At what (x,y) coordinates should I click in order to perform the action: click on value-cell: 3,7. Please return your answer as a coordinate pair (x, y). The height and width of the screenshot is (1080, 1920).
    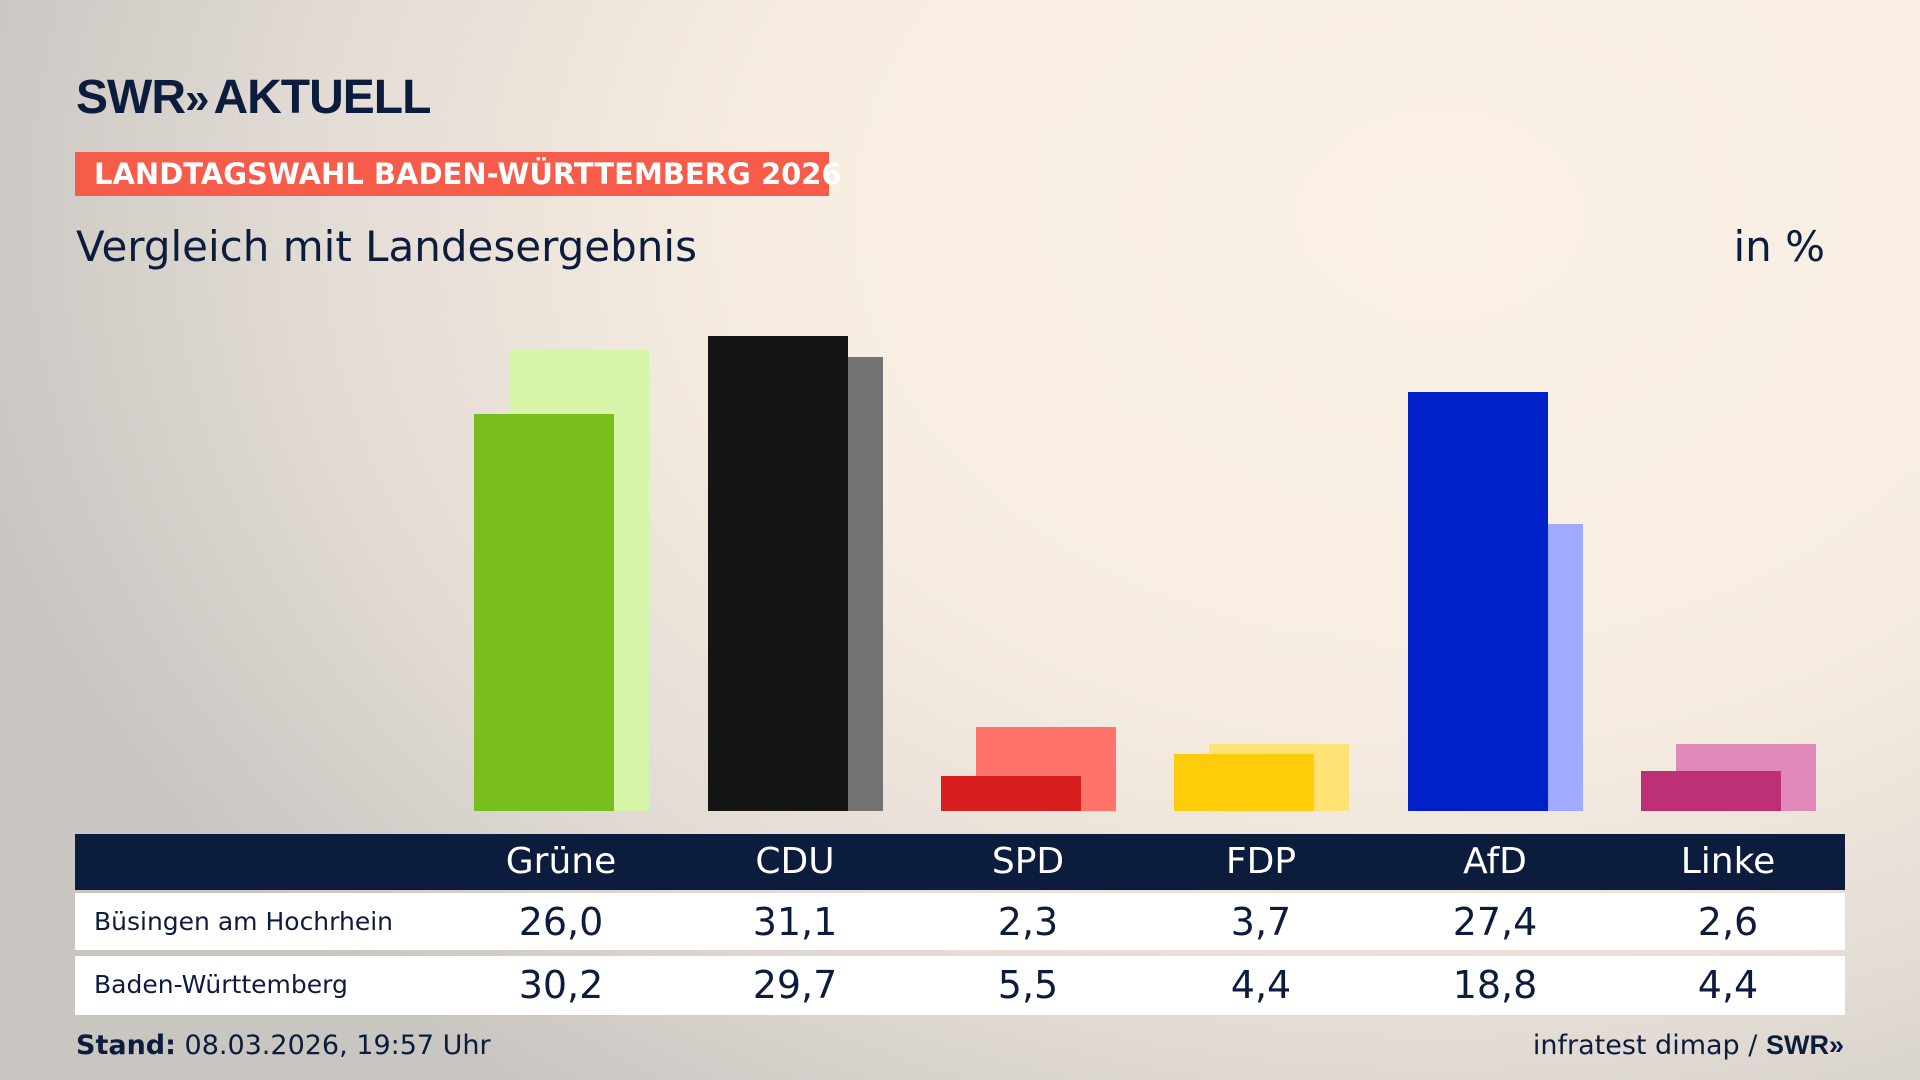
    Looking at the image, I should click on (1261, 922).